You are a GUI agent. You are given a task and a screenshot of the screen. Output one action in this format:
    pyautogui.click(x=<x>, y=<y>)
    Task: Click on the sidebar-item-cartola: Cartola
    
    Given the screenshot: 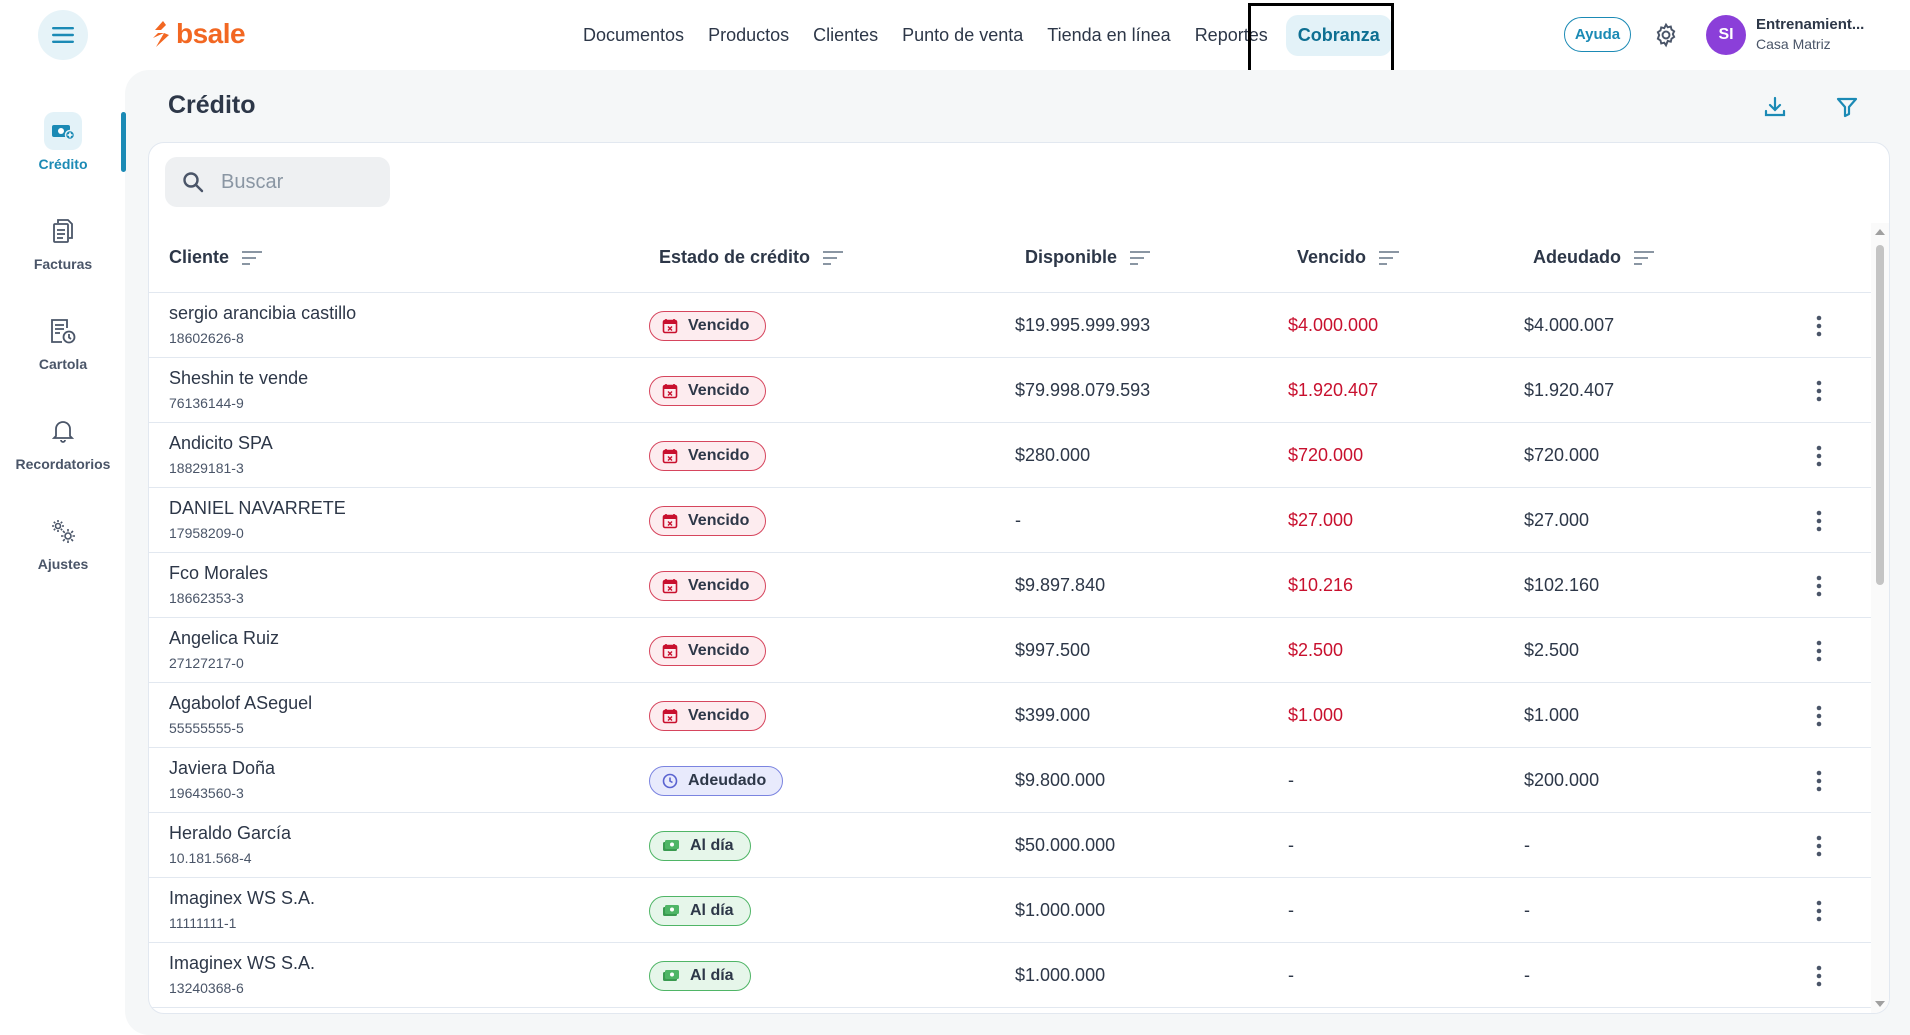 What is the action you would take?
    pyautogui.click(x=63, y=352)
    